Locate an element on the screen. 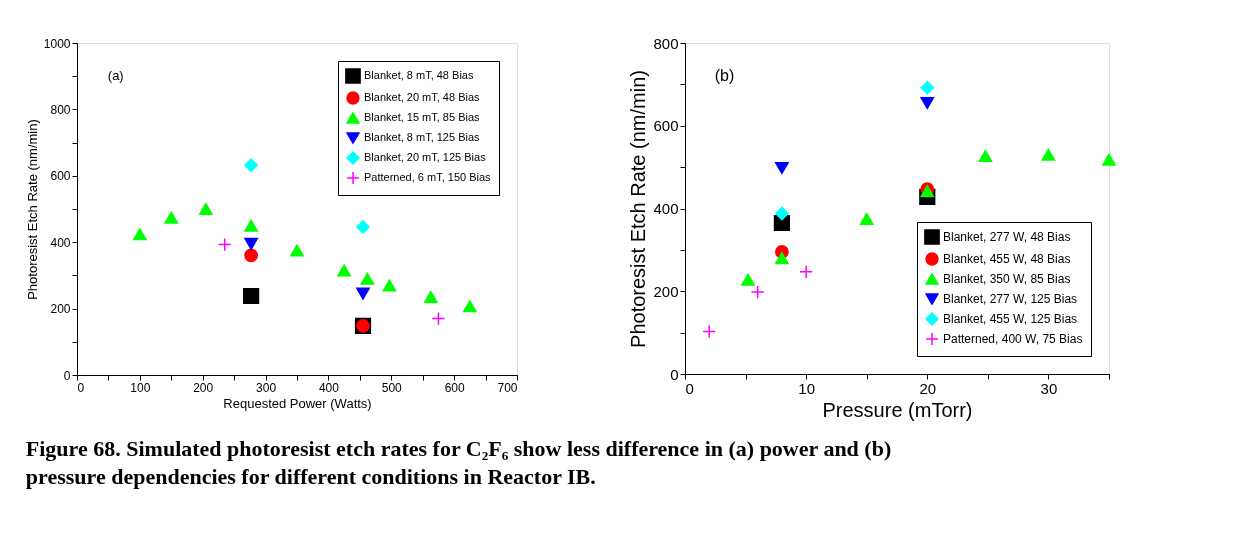 This screenshot has width=1260, height=549. legend-label: Blanket, 20 mT, 125 Bias is located at coordinates (425, 157).